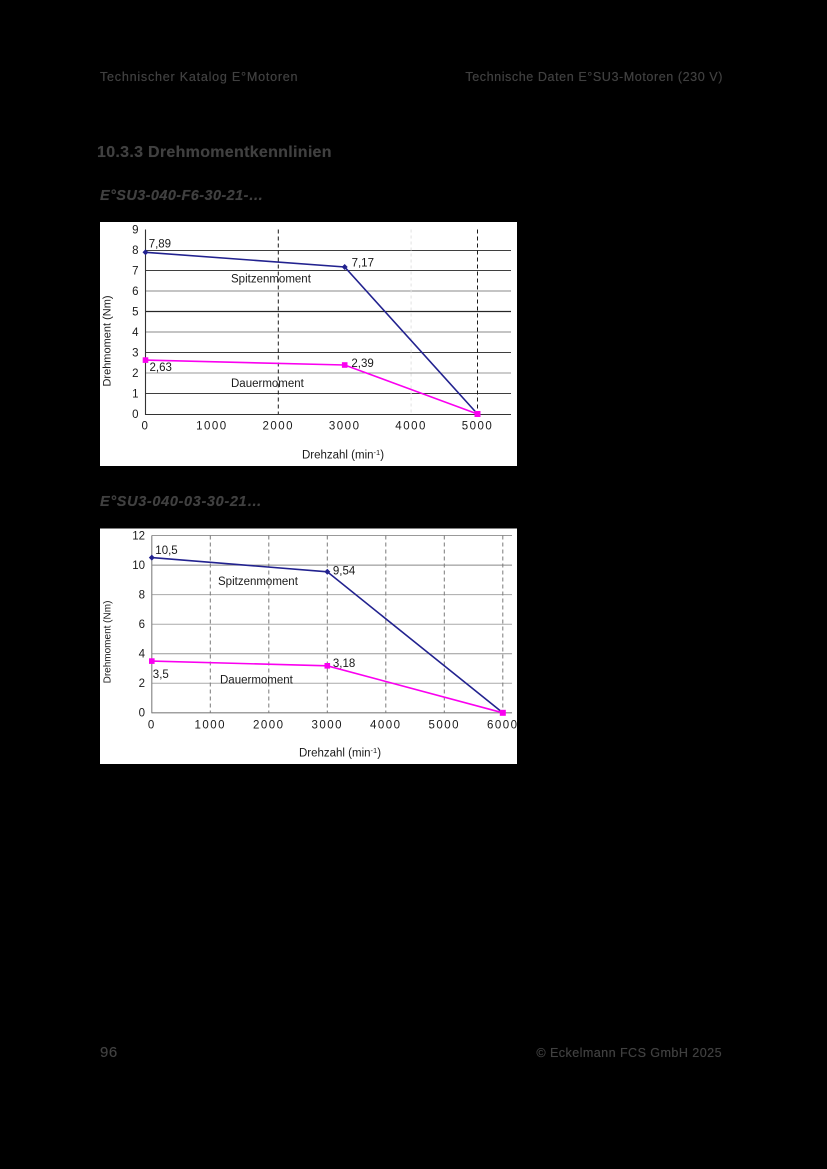  What do you see at coordinates (161, 675) in the screenshot?
I see `svg-text: 3,5` at bounding box center [161, 675].